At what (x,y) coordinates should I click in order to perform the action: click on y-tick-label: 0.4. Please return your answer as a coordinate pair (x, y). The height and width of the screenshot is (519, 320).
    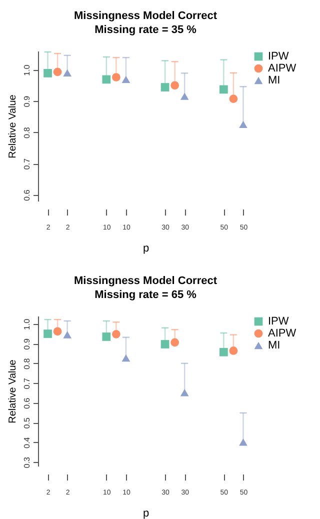
    Looking at the image, I should click on (27, 442).